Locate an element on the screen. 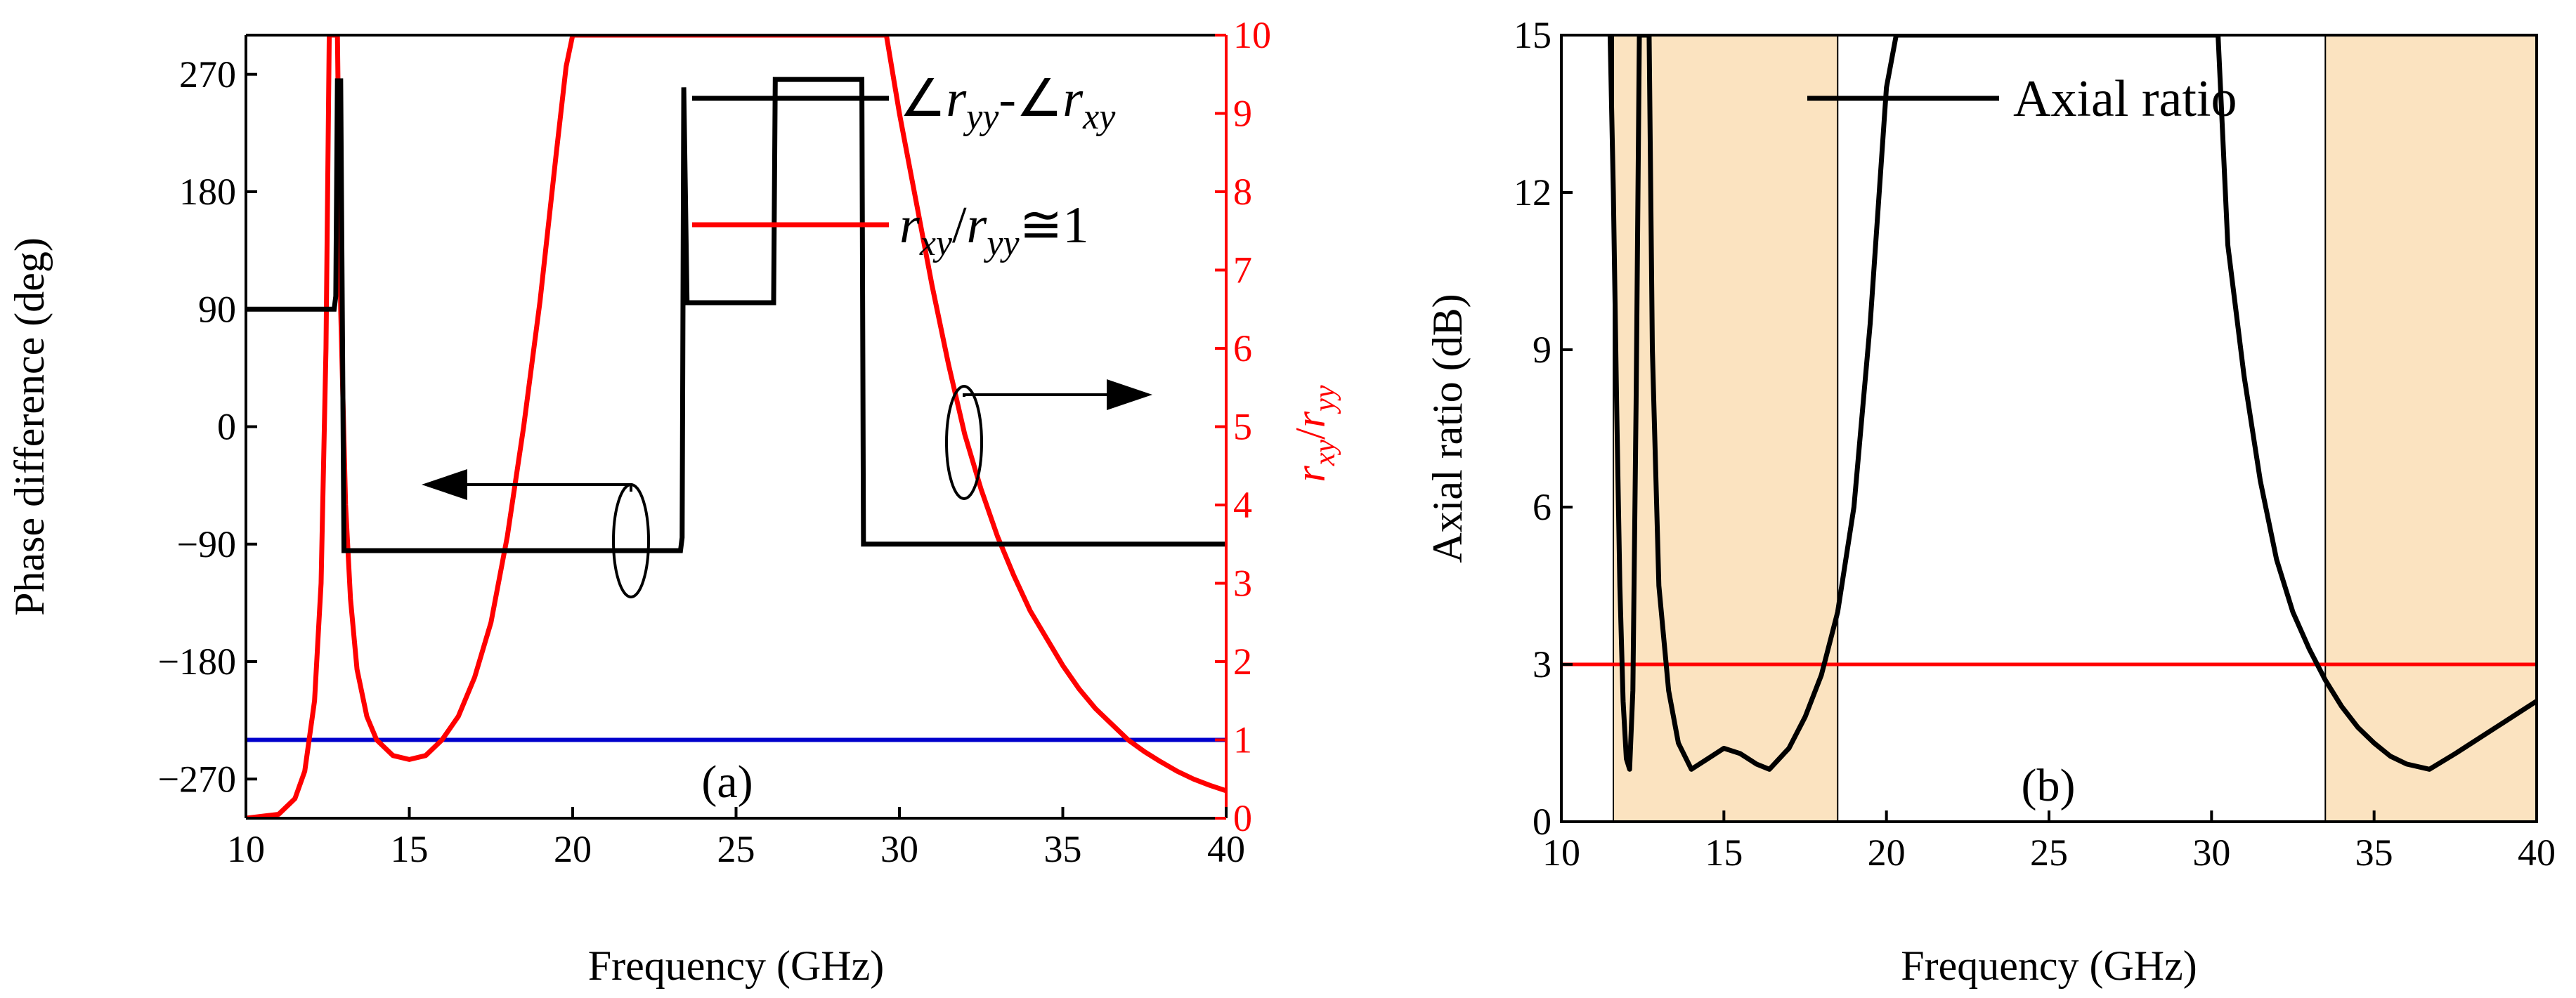  y-axis-label: Axial ratio (dB) is located at coordinates (1447, 428).